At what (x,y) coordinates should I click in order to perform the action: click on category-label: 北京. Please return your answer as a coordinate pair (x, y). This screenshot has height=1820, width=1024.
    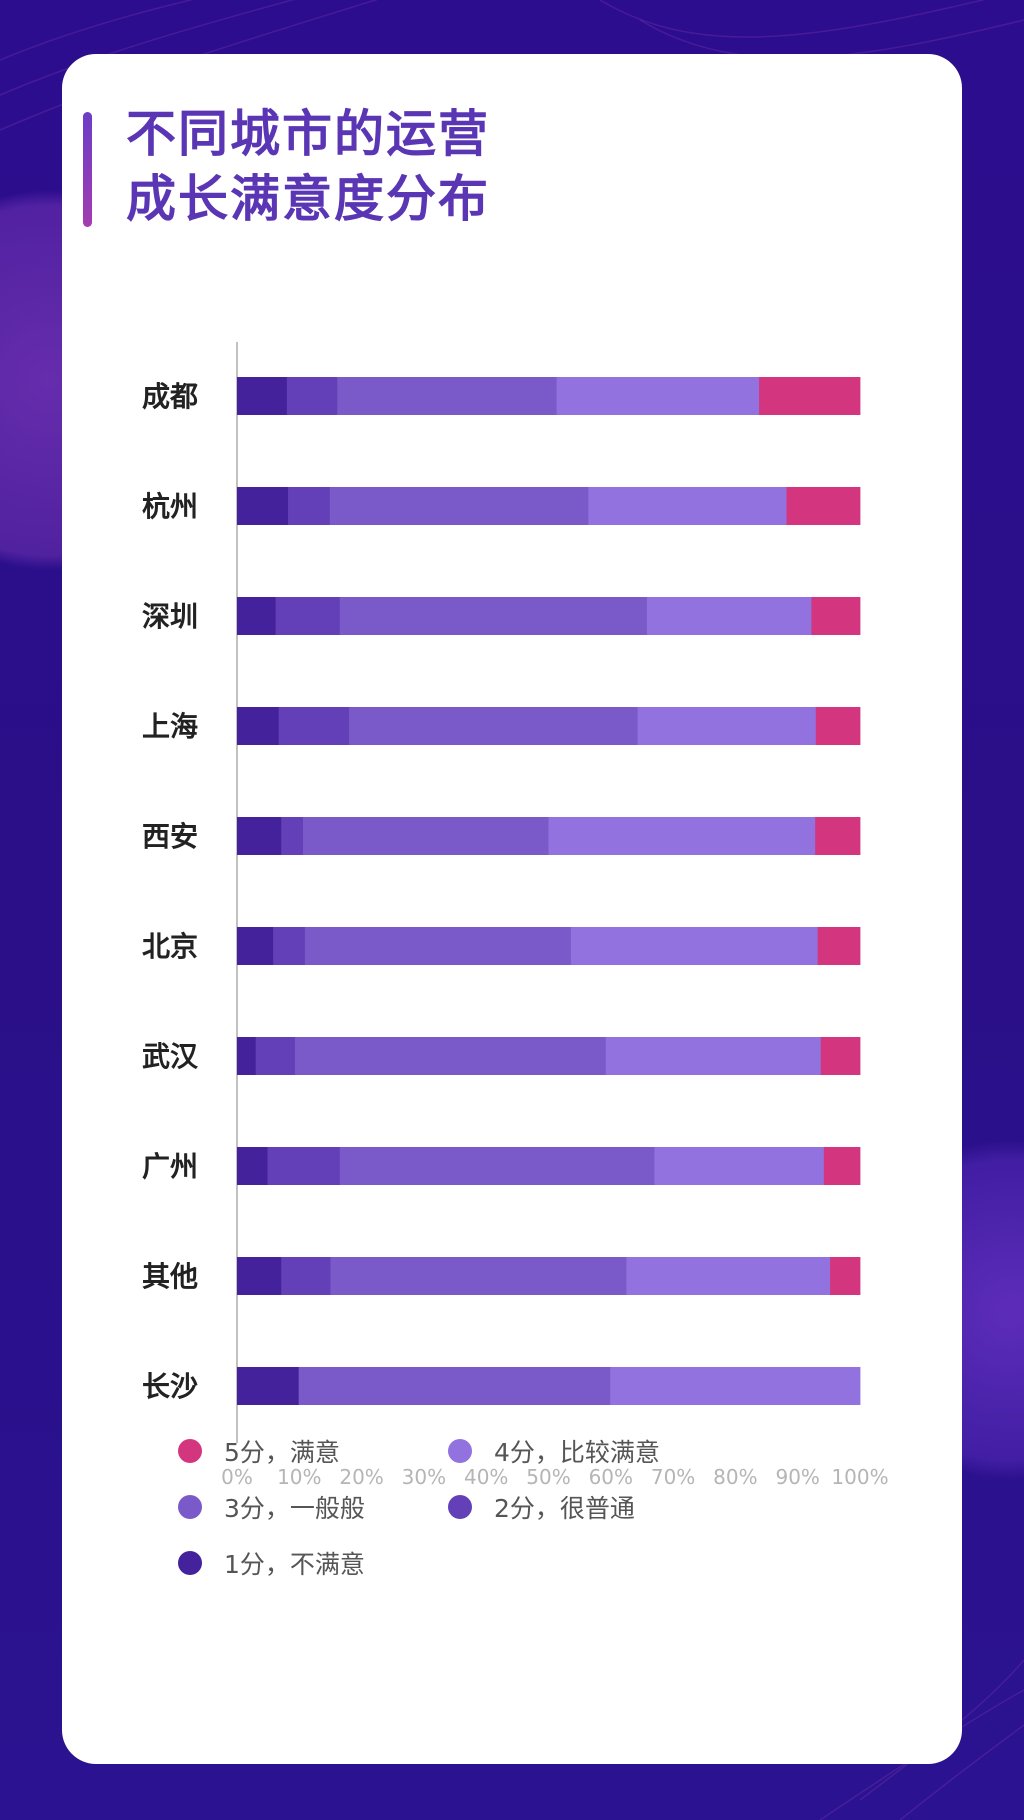
    Looking at the image, I should click on (170, 946).